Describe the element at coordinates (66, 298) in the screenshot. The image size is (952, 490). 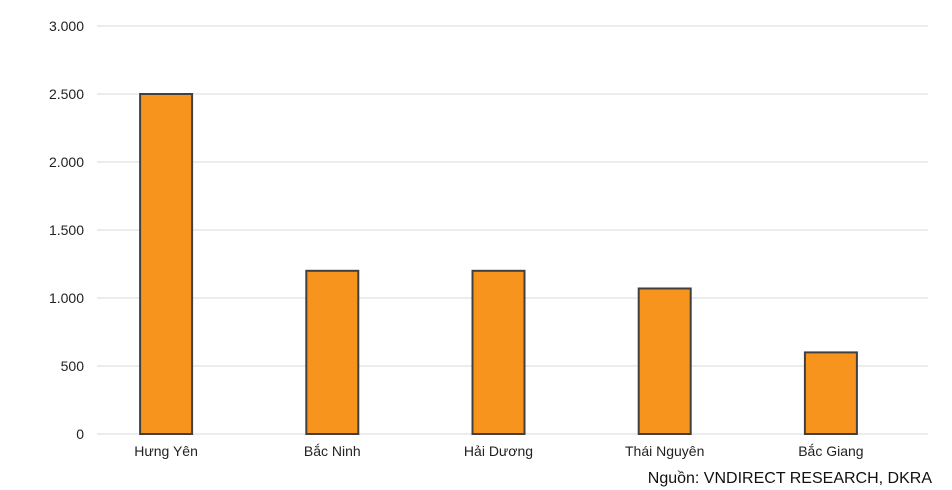
I see `y-tick-label: 1.000` at that location.